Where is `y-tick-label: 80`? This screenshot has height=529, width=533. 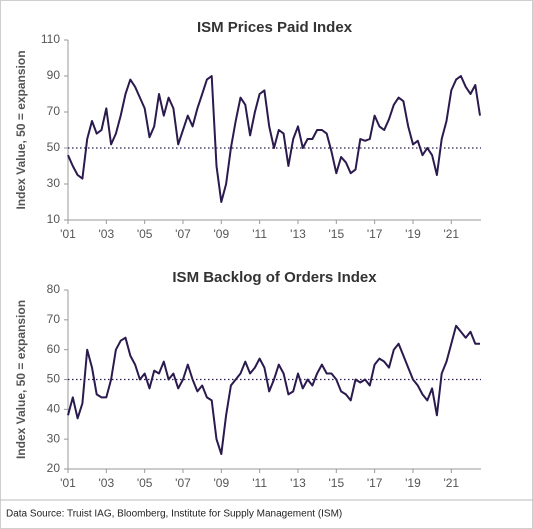 y-tick-label: 80 is located at coordinates (54, 289).